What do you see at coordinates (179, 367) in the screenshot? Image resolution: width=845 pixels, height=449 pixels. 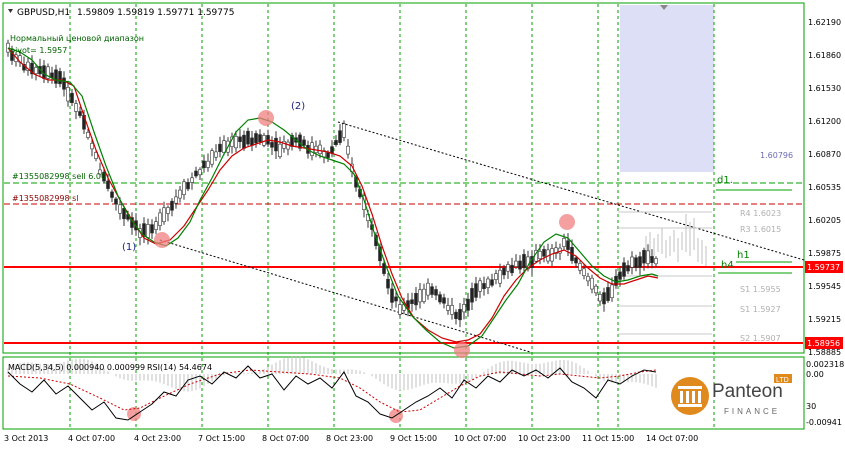 I see `rsi-label: RSI(14) 54.4674` at bounding box center [179, 367].